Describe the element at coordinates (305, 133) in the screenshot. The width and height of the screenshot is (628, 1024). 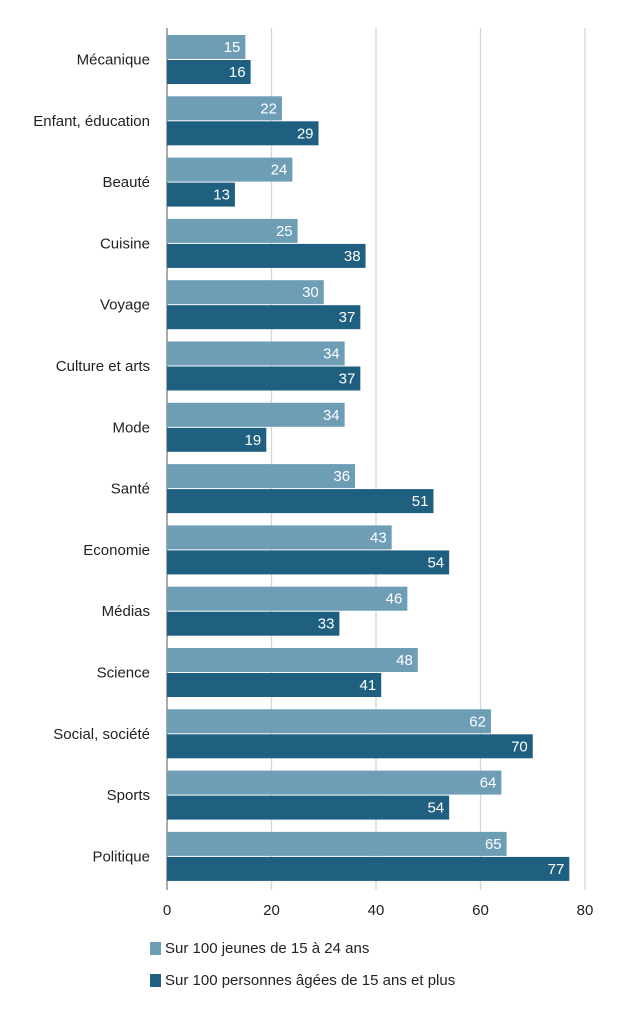
I see `data-label: 29` at that location.